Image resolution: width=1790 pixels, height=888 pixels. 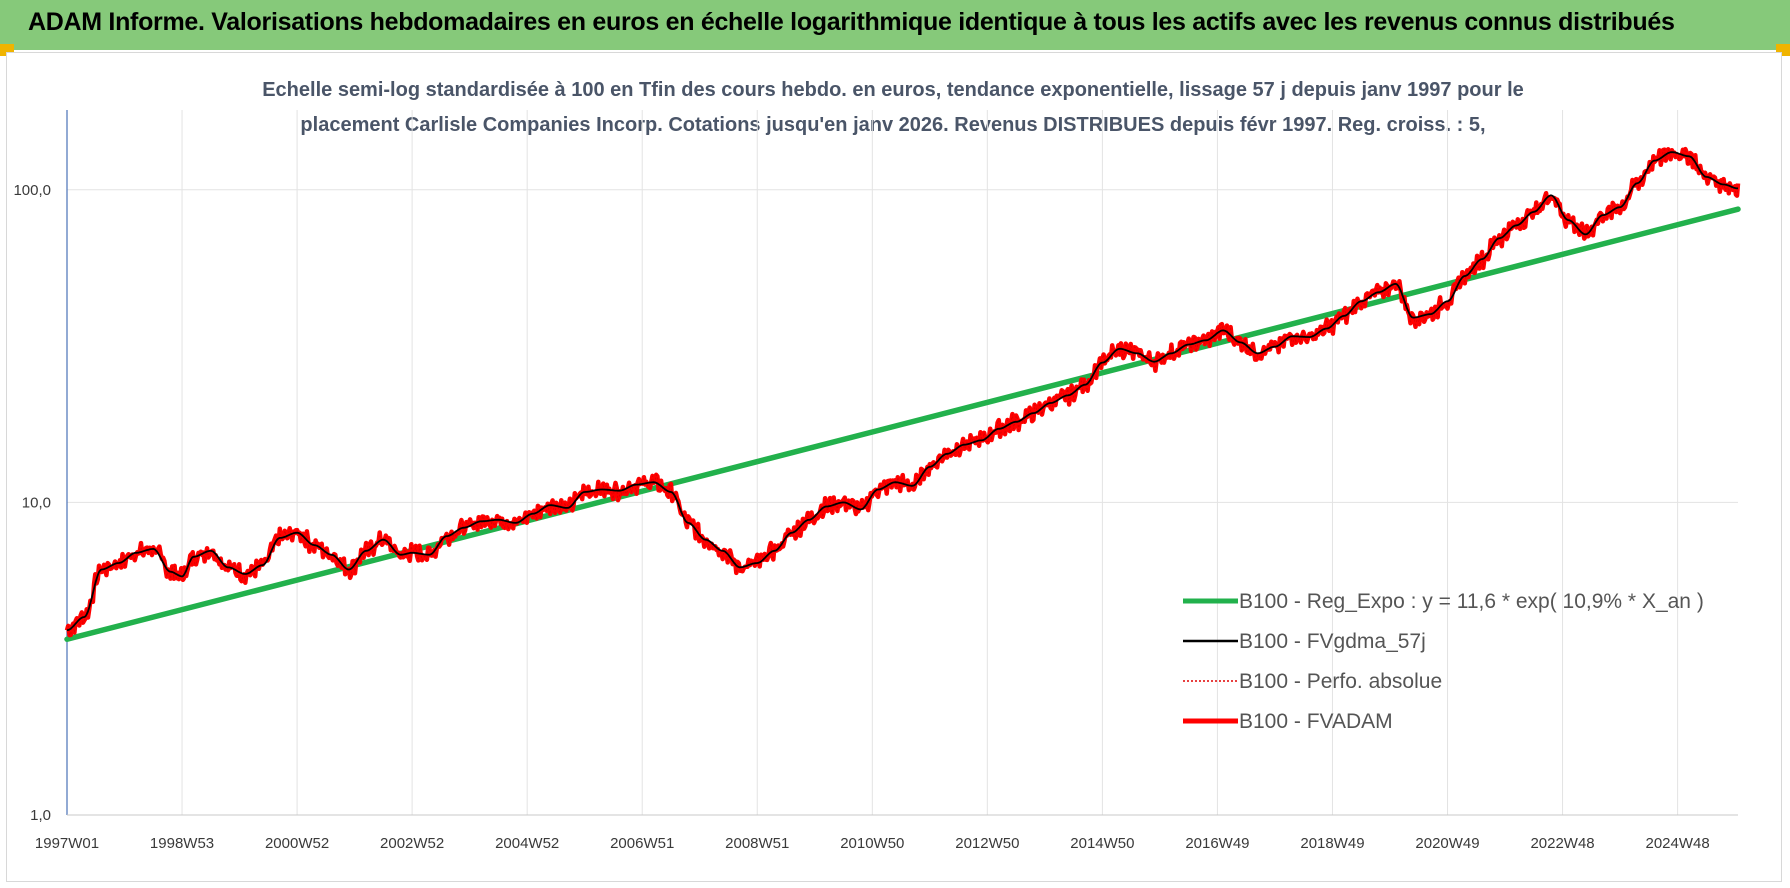 What do you see at coordinates (642, 843) in the screenshot?
I see `x-tick-label: 2006W51` at bounding box center [642, 843].